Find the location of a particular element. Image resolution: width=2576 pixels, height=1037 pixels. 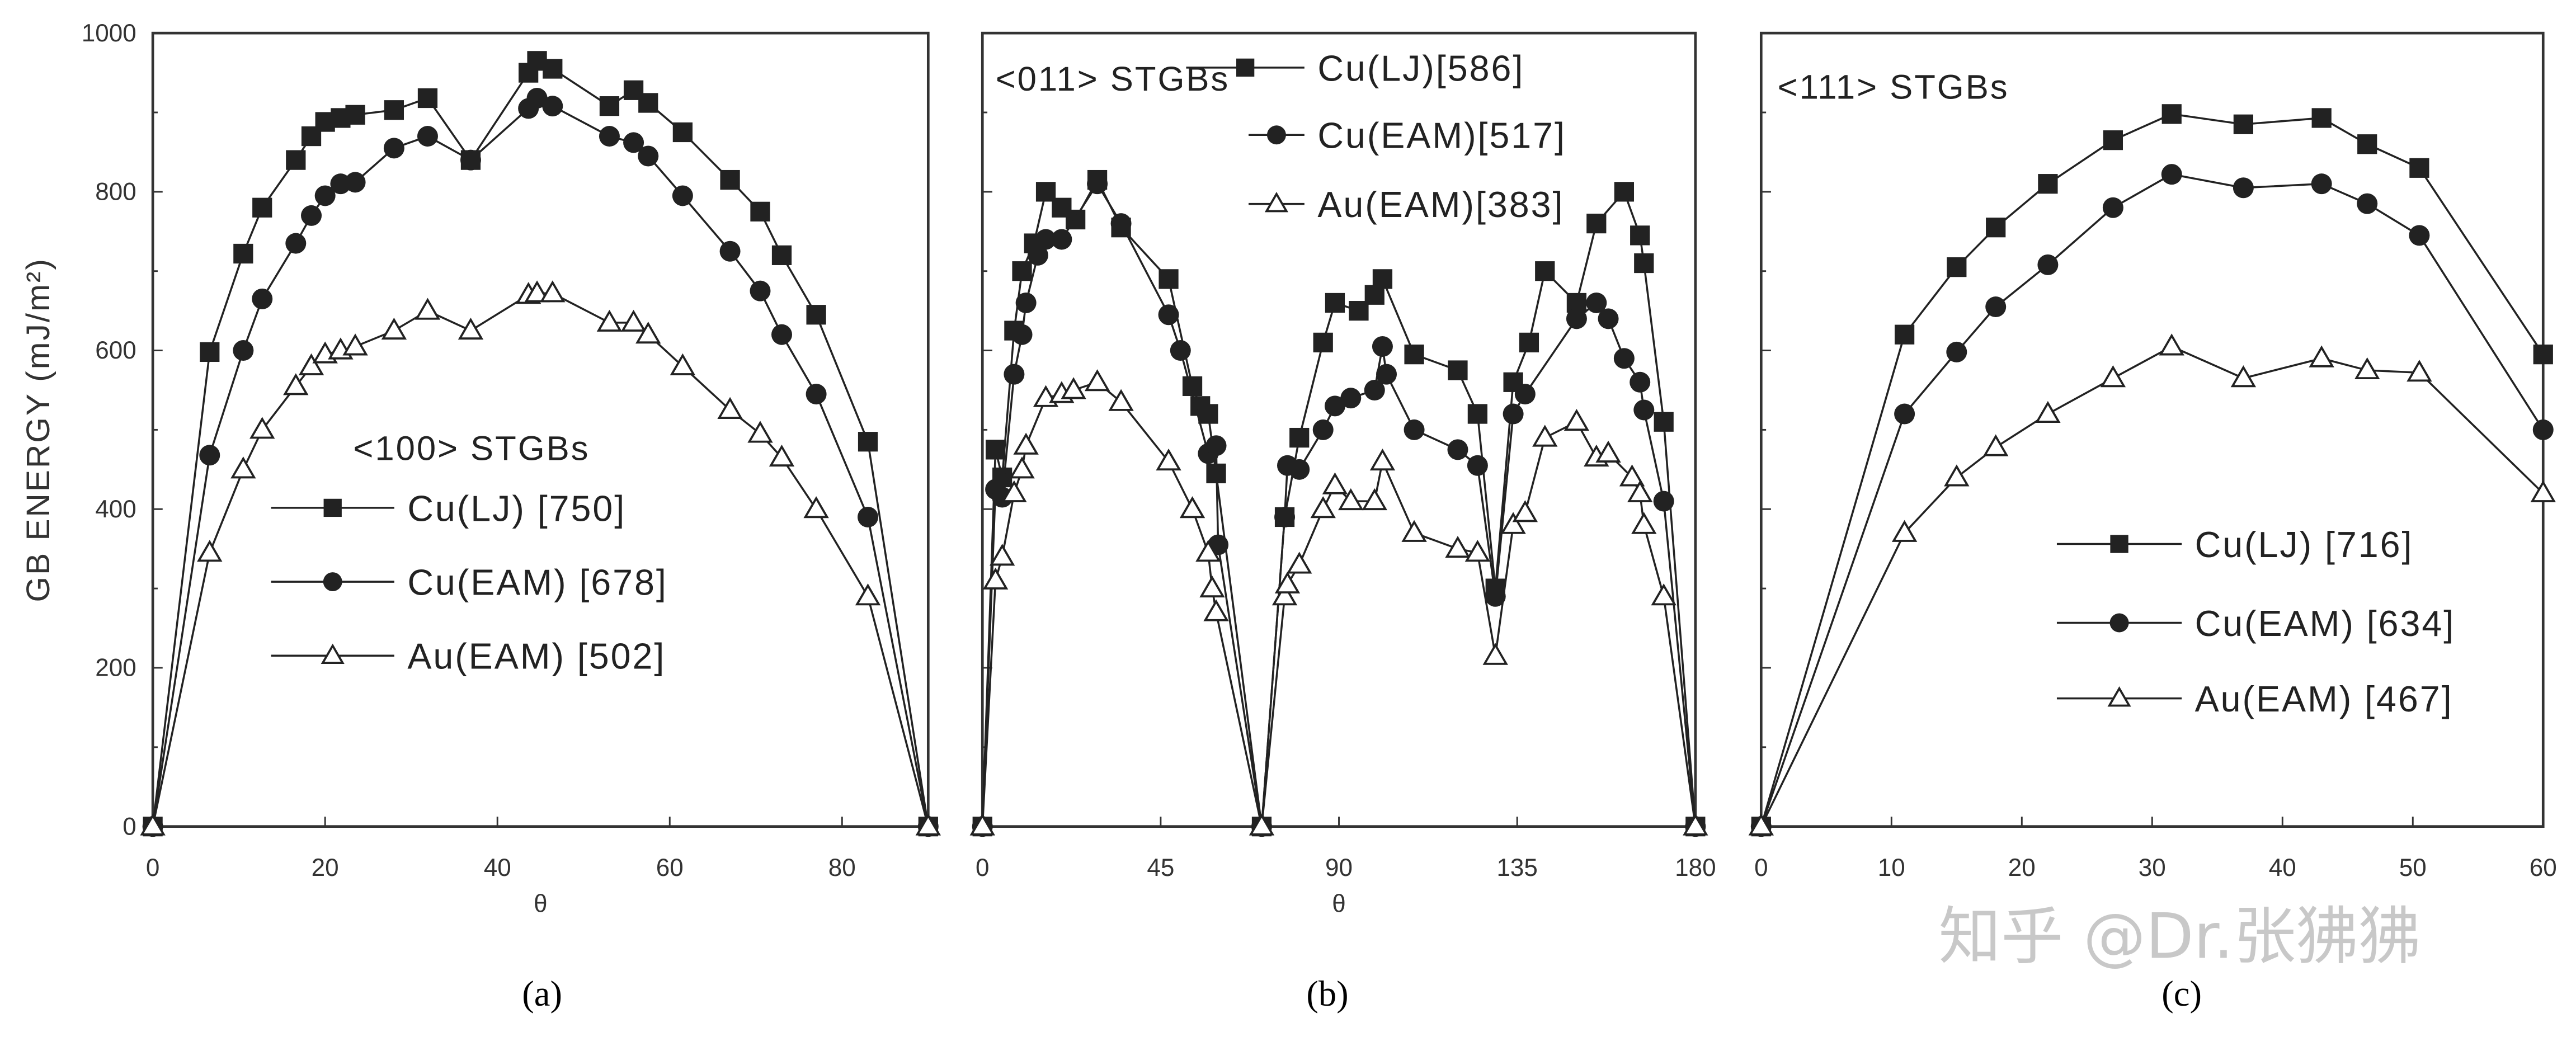

legend-label: Cu(EAM) [634] is located at coordinates (2325, 624).